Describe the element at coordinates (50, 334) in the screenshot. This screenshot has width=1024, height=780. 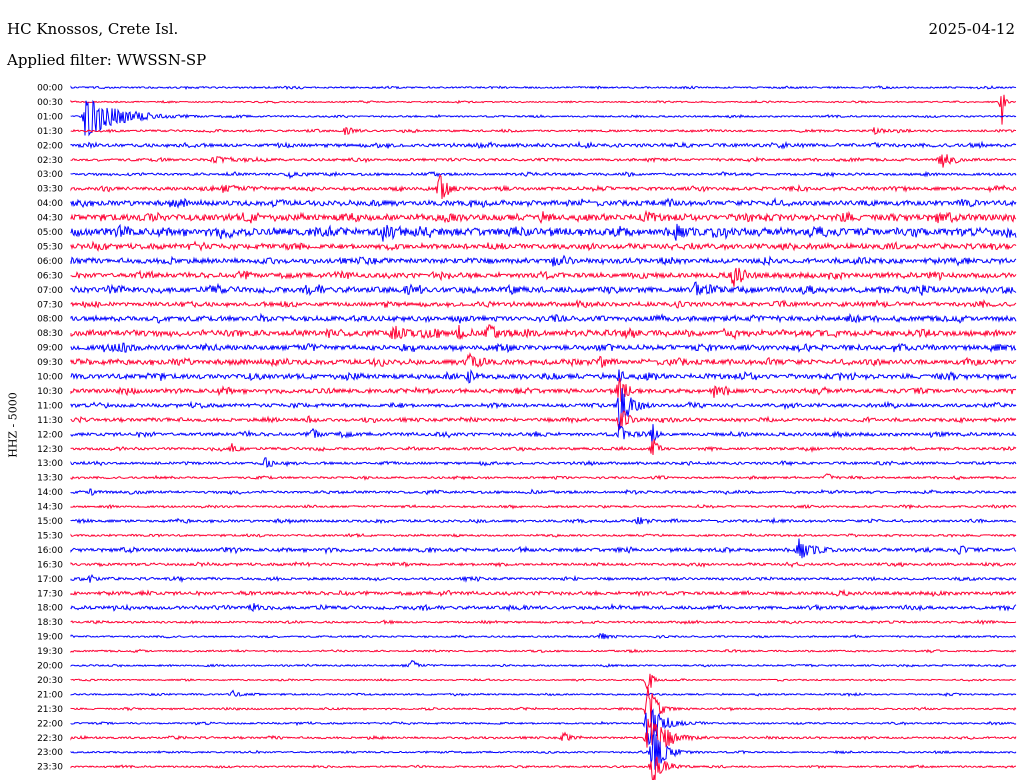
I see `row-time-label: 08:30` at that location.